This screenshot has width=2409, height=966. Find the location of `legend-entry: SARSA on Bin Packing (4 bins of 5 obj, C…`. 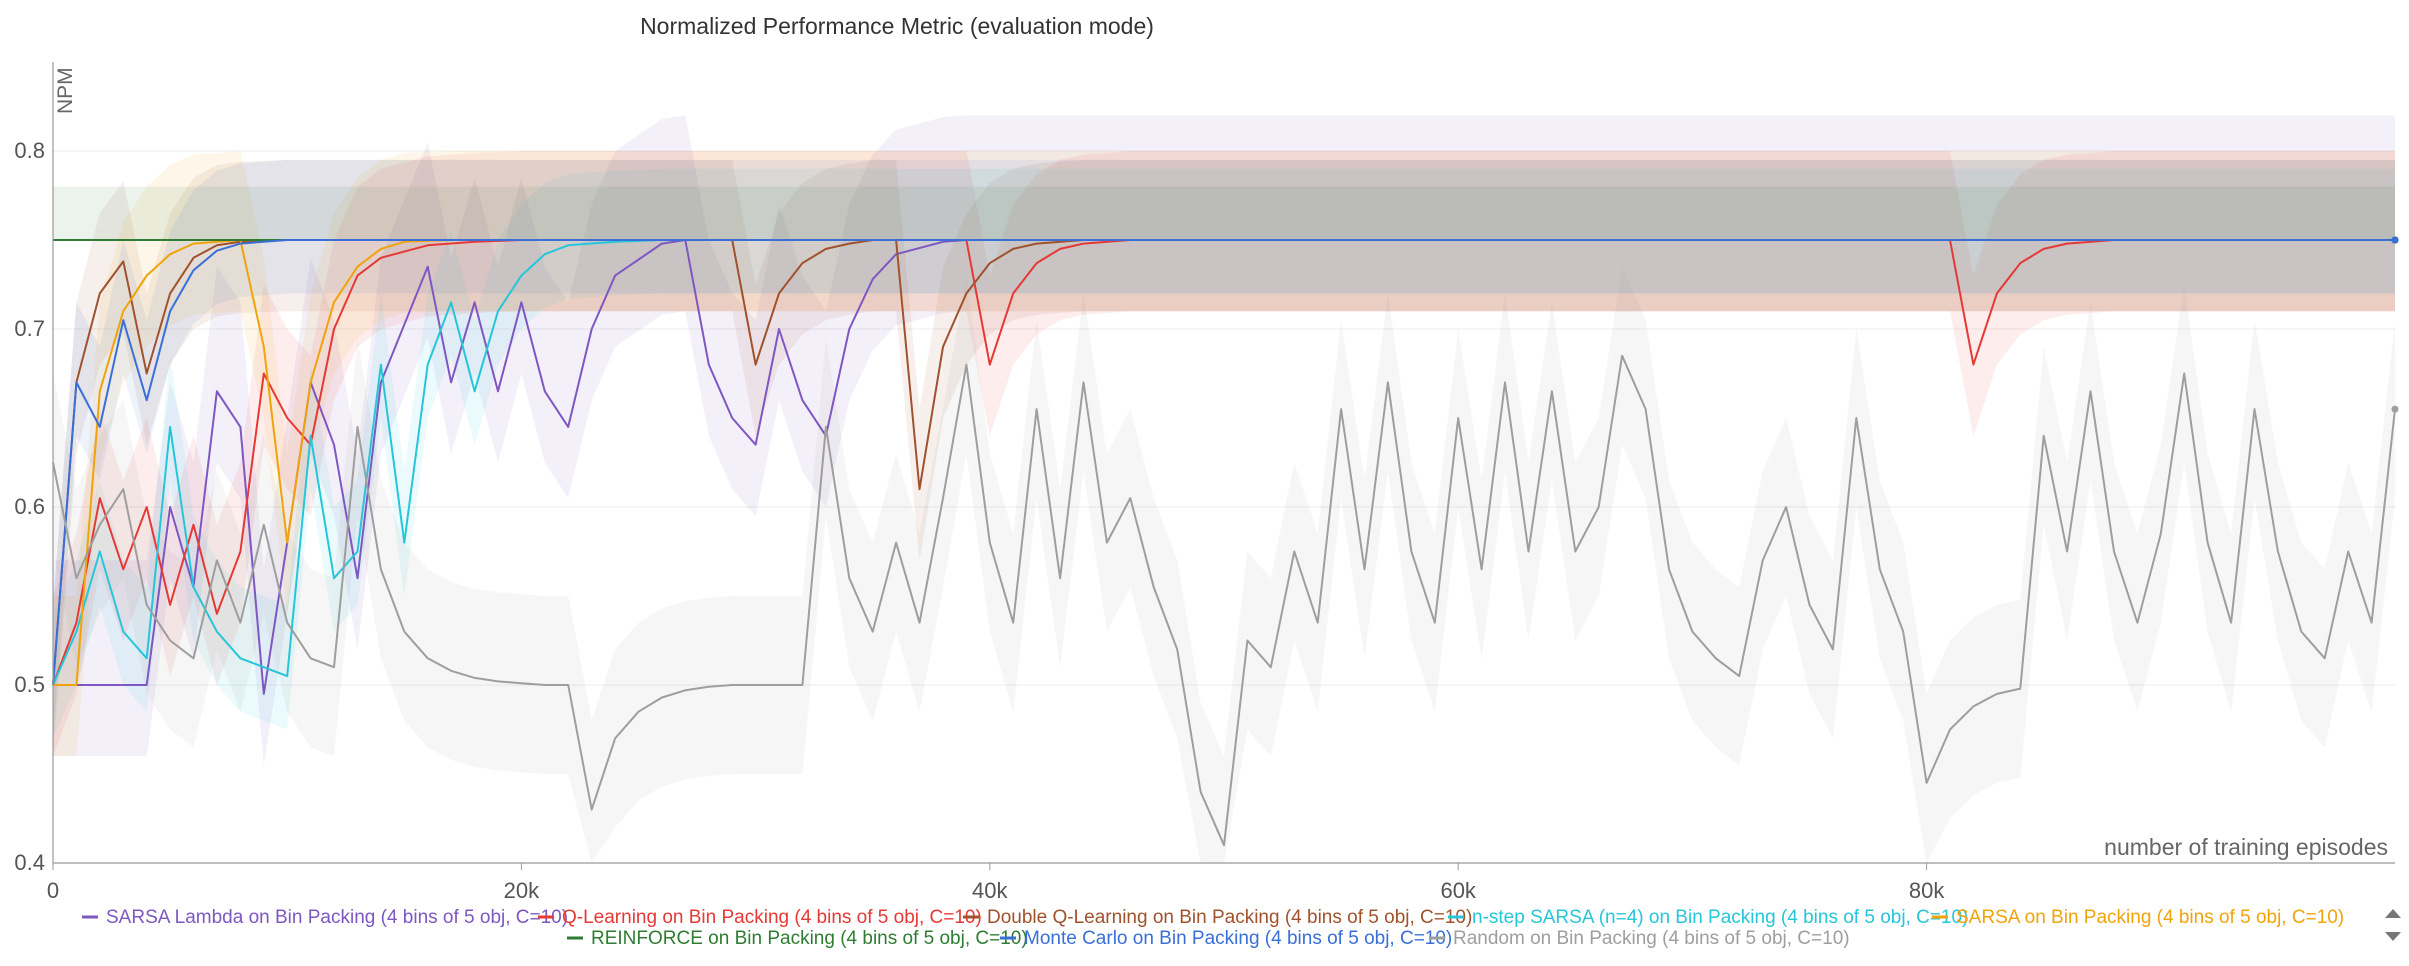

legend-entry: SARSA on Bin Packing (4 bins of 5 obj, C… is located at coordinates (2150, 917).